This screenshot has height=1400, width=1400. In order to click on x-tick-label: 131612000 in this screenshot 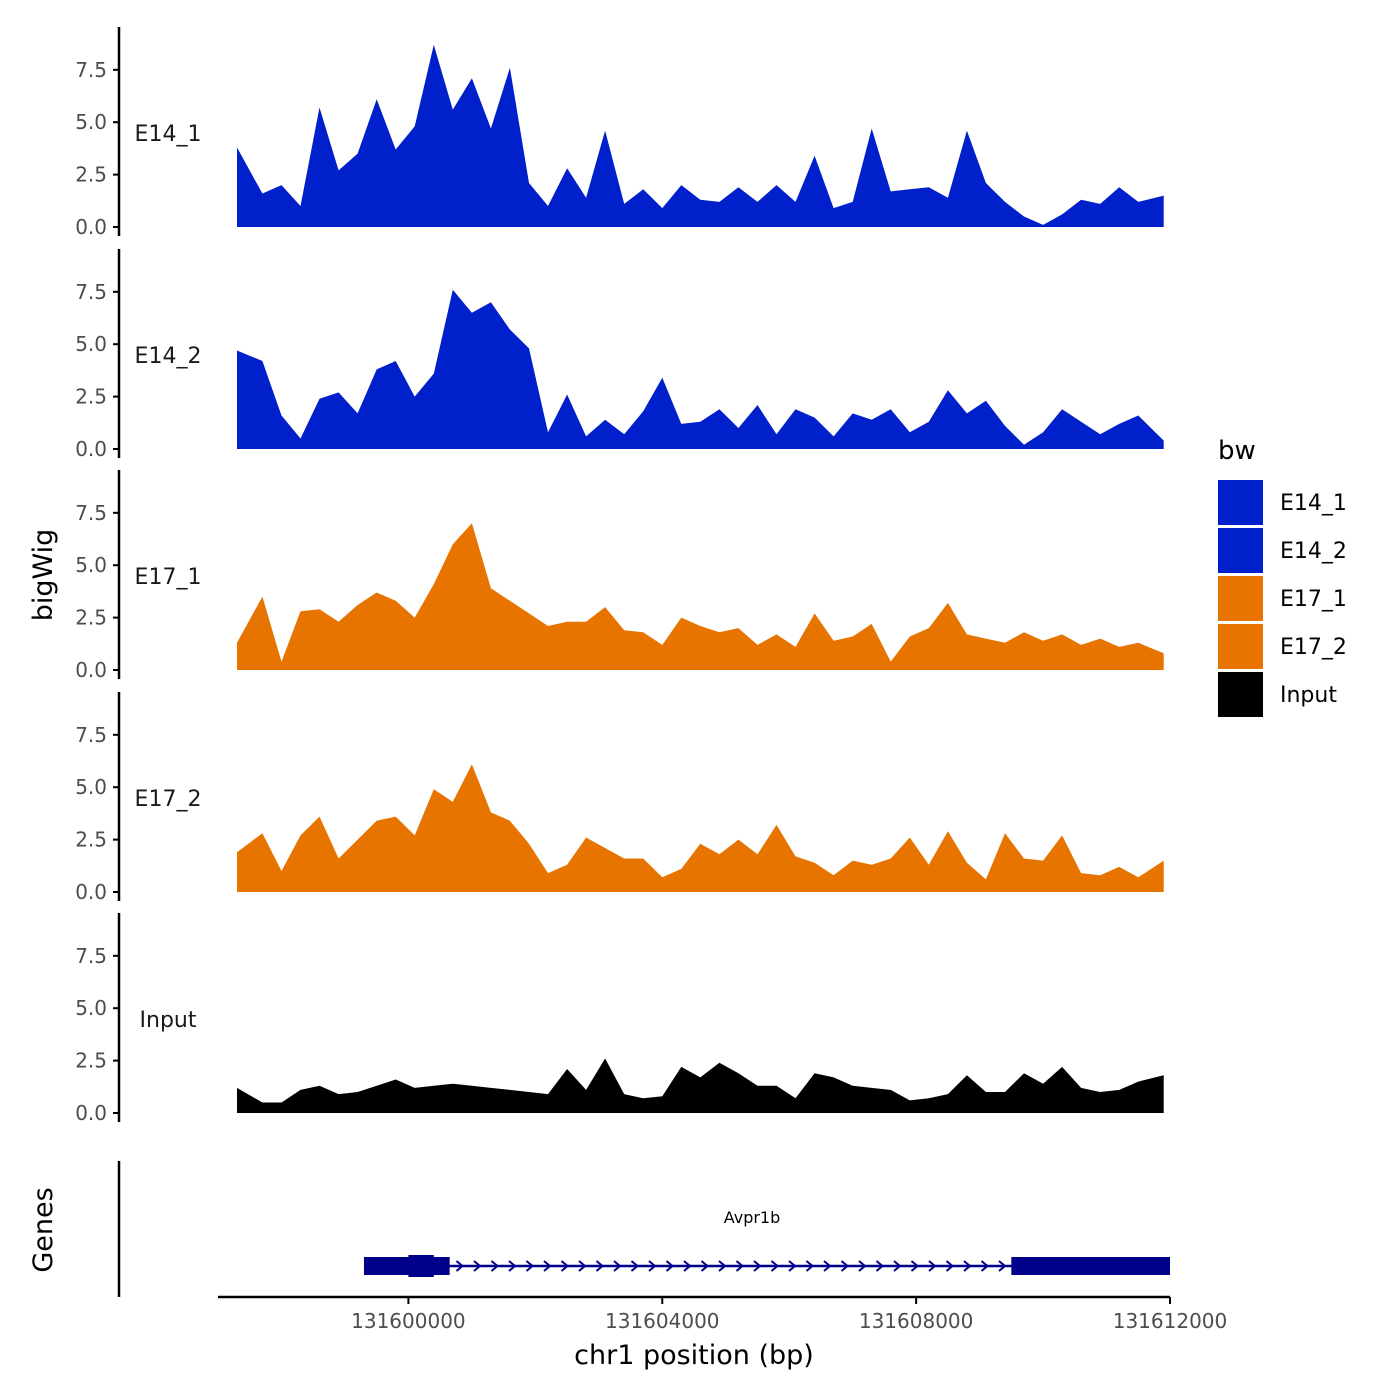, I will do `click(1170, 1321)`.